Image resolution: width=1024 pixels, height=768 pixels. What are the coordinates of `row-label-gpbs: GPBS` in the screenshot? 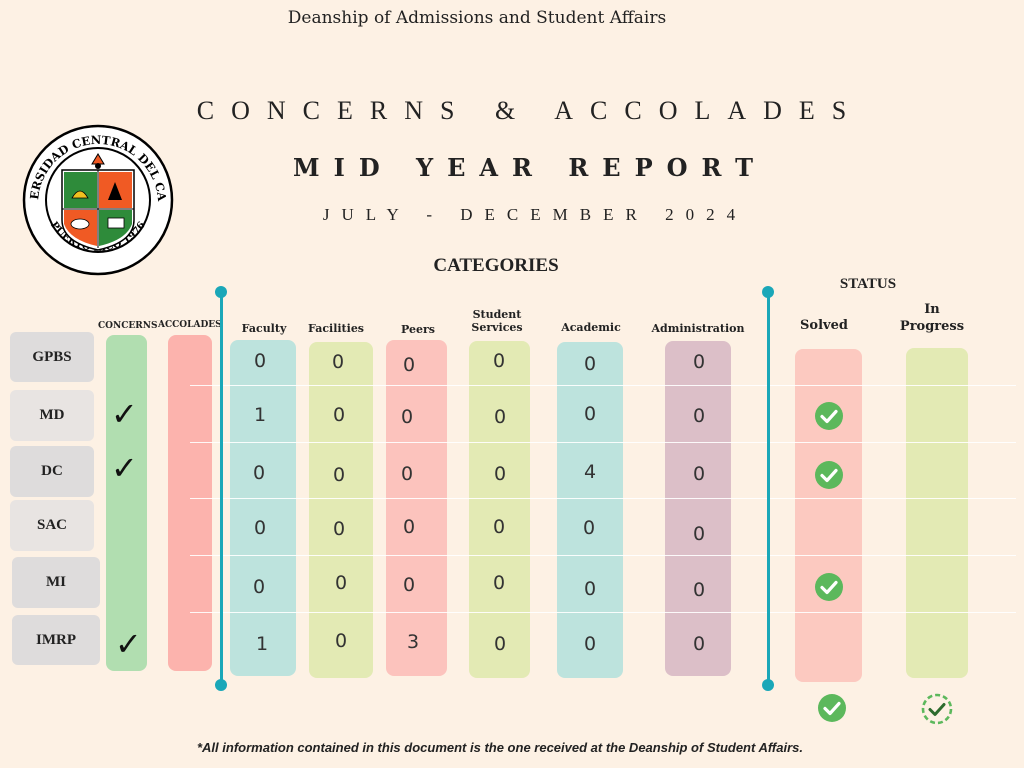 It's located at (52, 357).